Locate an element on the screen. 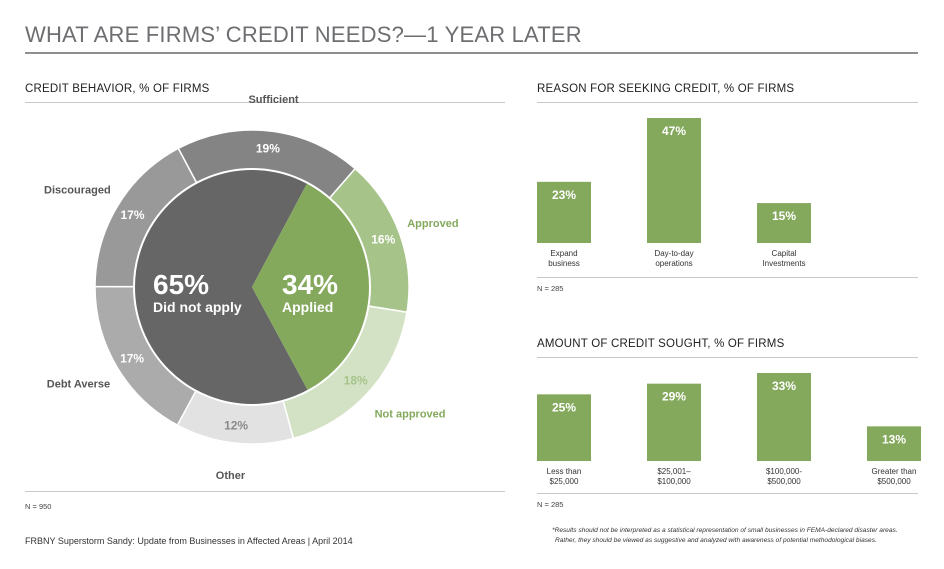 This screenshot has height=569, width=944. credit-behavior-rule is located at coordinates (265, 102).